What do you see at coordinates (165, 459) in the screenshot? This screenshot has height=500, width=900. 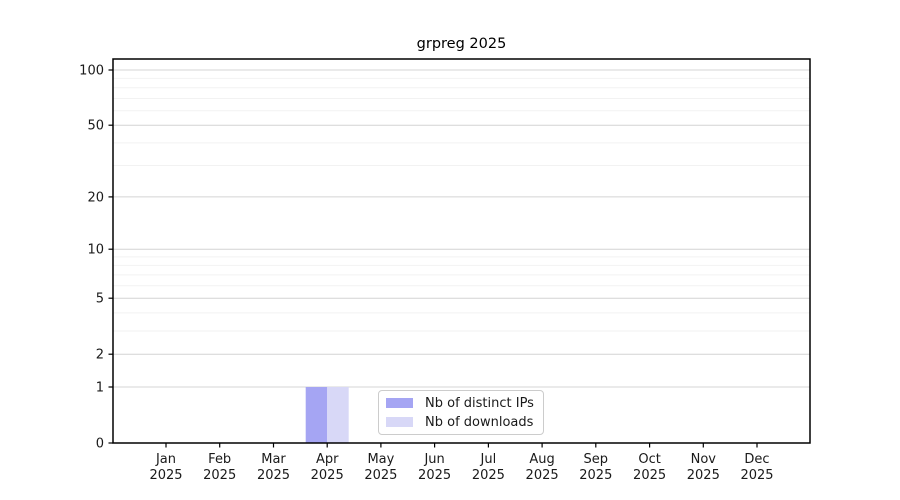 I see `x-tick-label-month: Jan` at bounding box center [165, 459].